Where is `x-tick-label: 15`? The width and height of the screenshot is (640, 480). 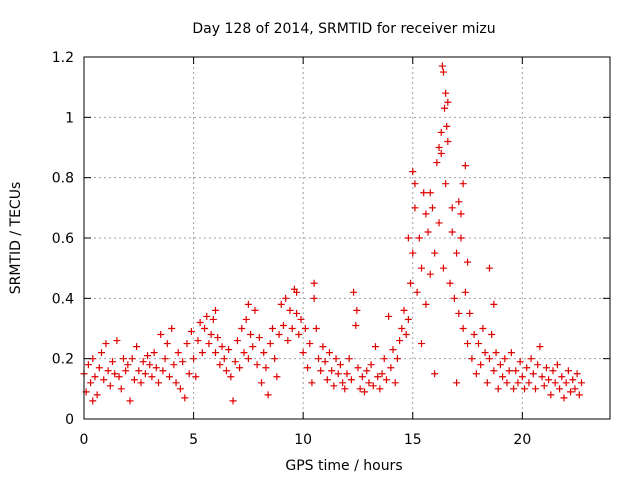 x-tick-label: 15 is located at coordinates (413, 440).